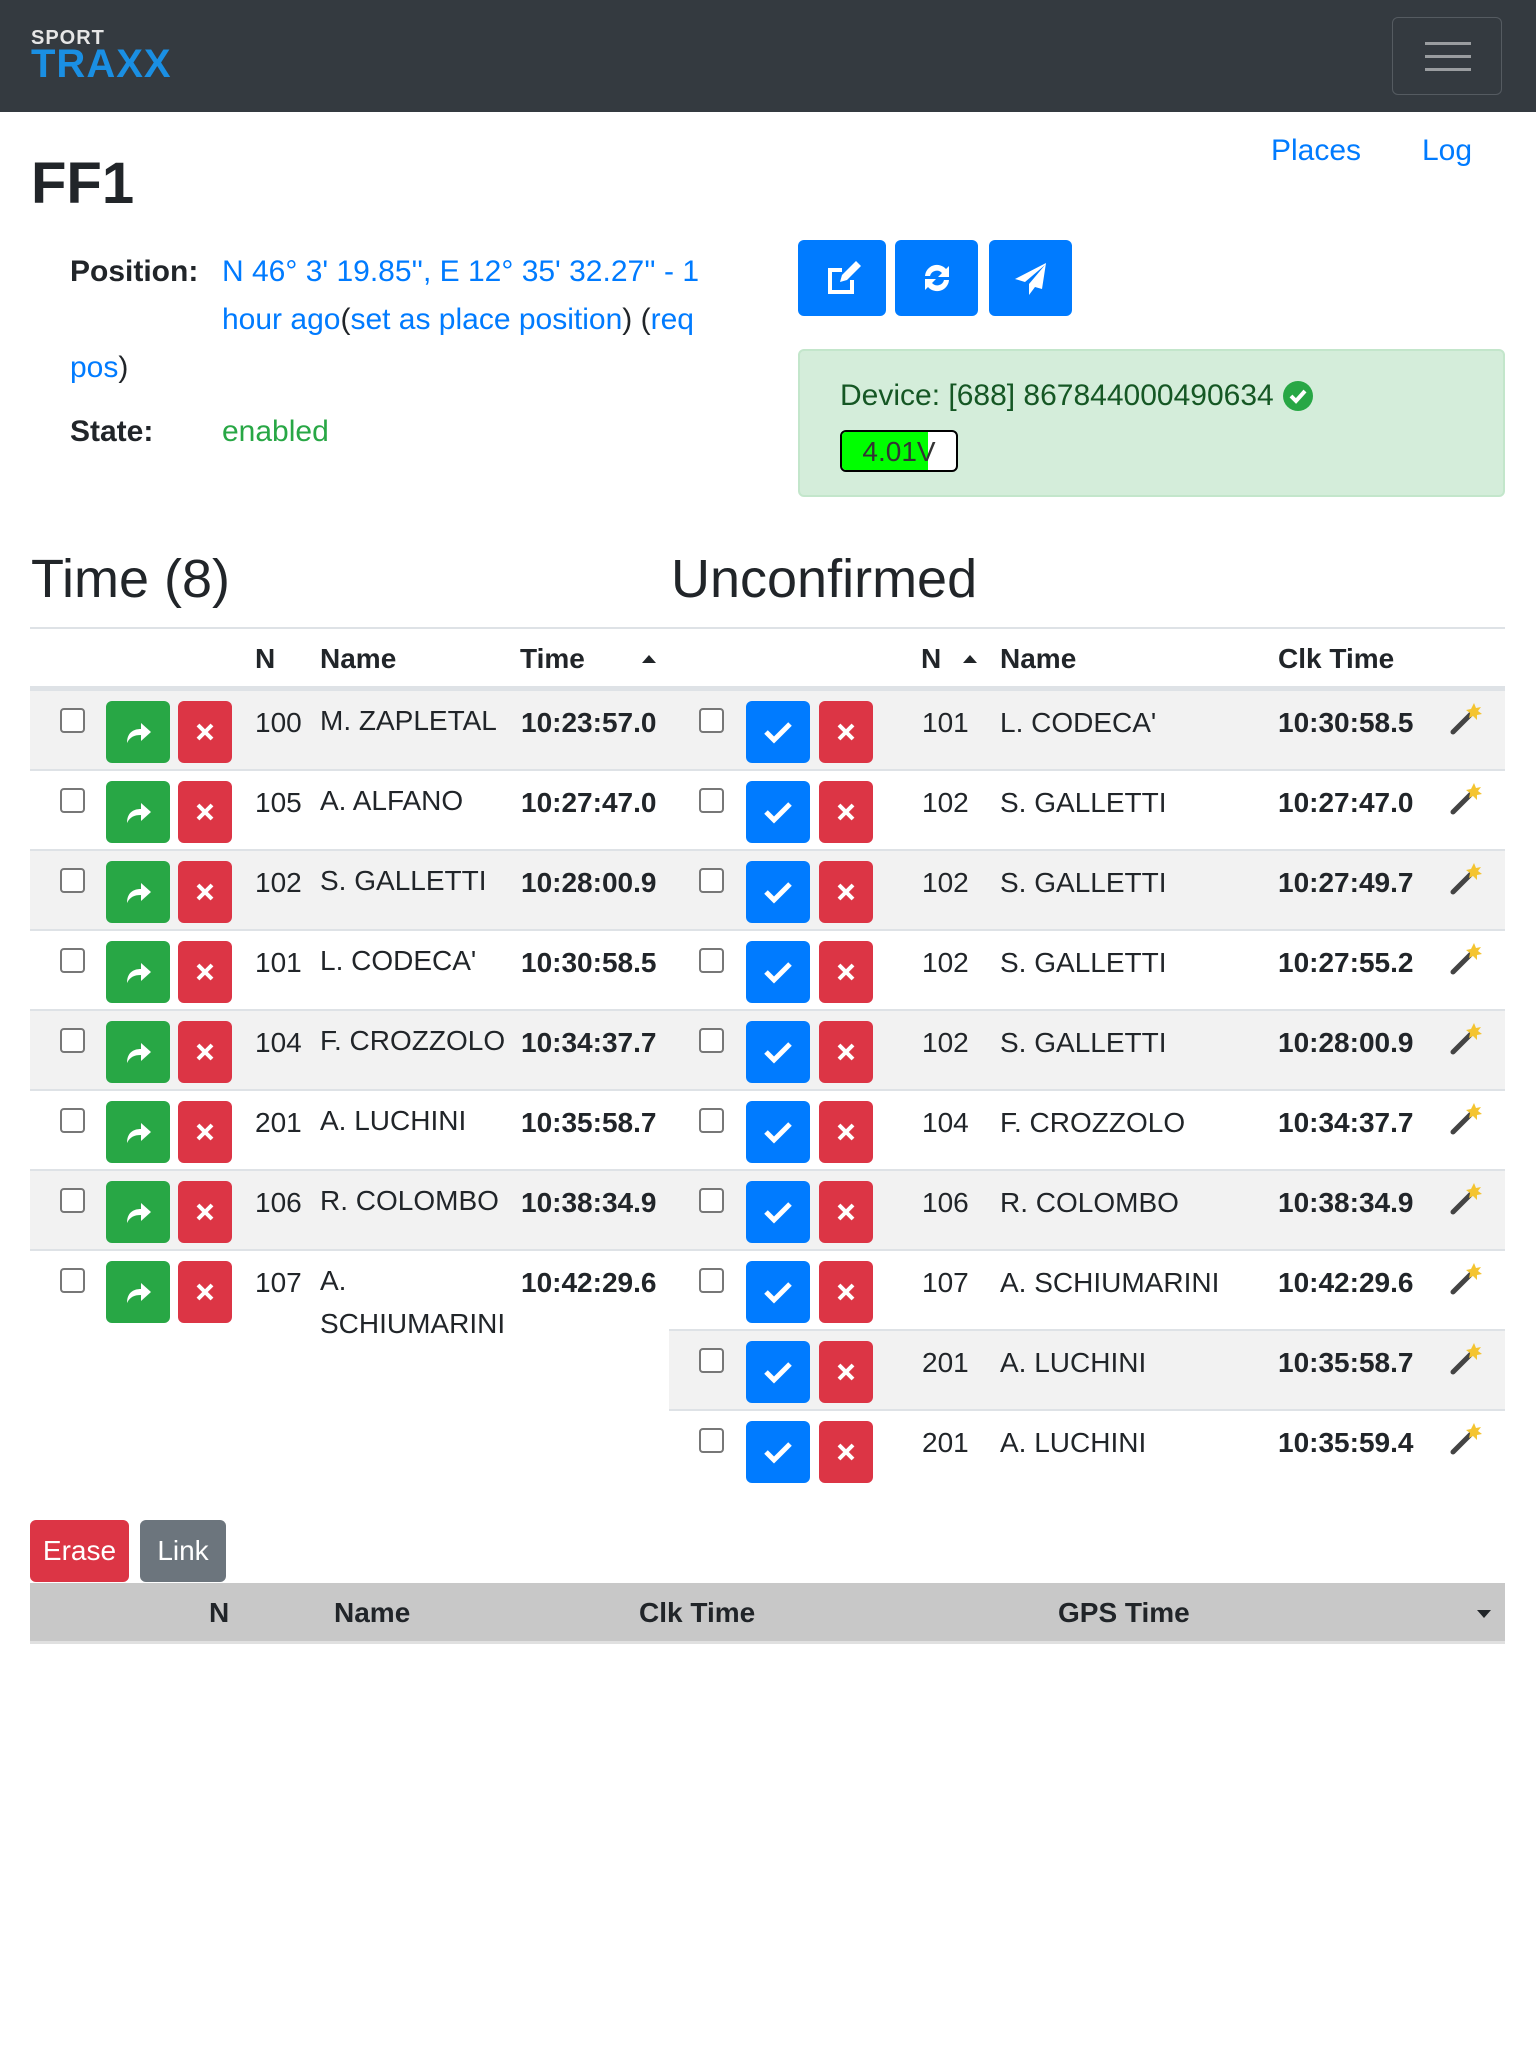 The image size is (1536, 2048). I want to click on send-button, so click(1030, 278).